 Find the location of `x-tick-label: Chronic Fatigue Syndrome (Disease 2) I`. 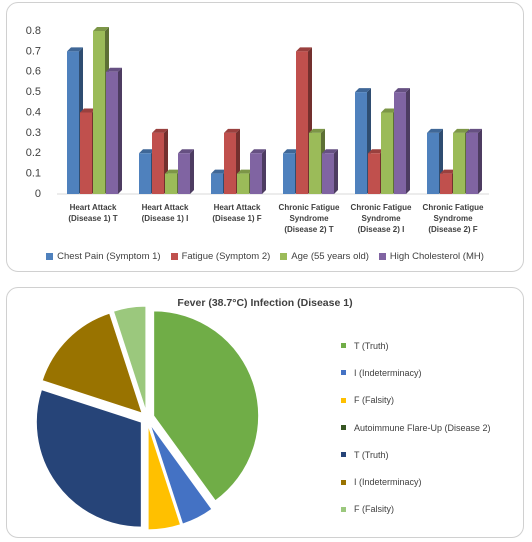

x-tick-label: Chronic Fatigue Syndrome (Disease 2) I is located at coordinates (381, 218).